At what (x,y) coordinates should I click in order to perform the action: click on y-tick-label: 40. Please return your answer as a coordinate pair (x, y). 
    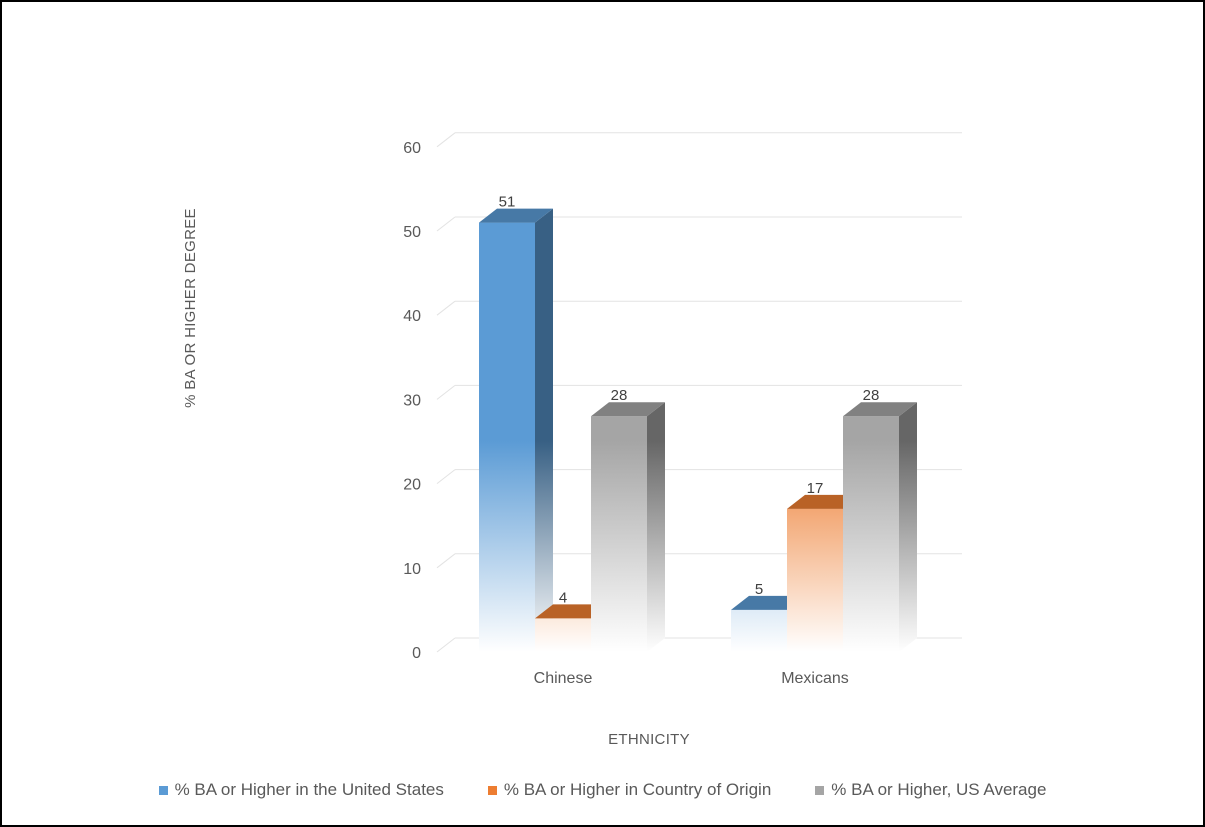
    Looking at the image, I should click on (412, 316).